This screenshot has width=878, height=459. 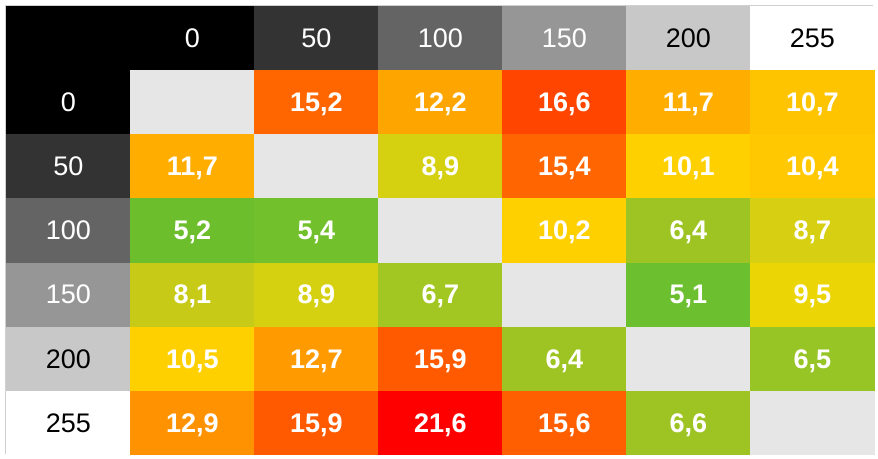 What do you see at coordinates (316, 38) in the screenshot?
I see `column-header: 50` at bounding box center [316, 38].